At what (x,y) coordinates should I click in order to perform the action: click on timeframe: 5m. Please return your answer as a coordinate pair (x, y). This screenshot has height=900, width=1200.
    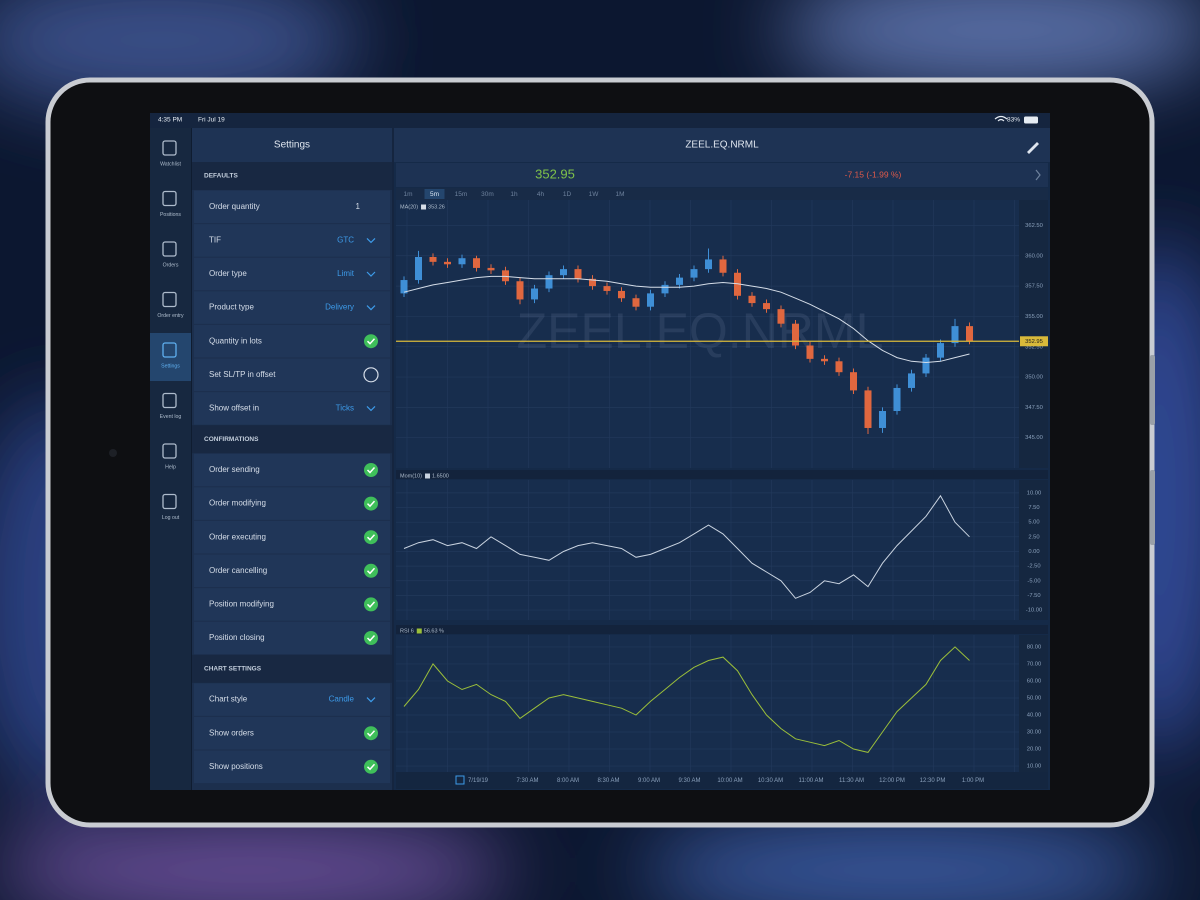
    Looking at the image, I should click on (434, 194).